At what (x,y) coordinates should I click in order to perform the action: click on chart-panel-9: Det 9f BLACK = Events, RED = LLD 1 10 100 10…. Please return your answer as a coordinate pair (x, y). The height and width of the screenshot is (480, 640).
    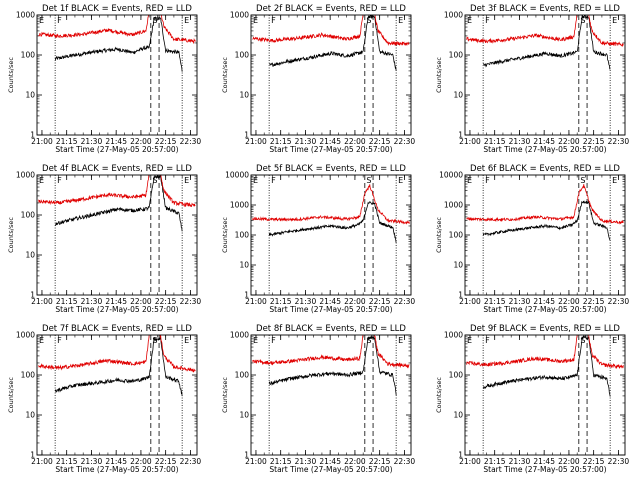
    Looking at the image, I should click on (532, 399).